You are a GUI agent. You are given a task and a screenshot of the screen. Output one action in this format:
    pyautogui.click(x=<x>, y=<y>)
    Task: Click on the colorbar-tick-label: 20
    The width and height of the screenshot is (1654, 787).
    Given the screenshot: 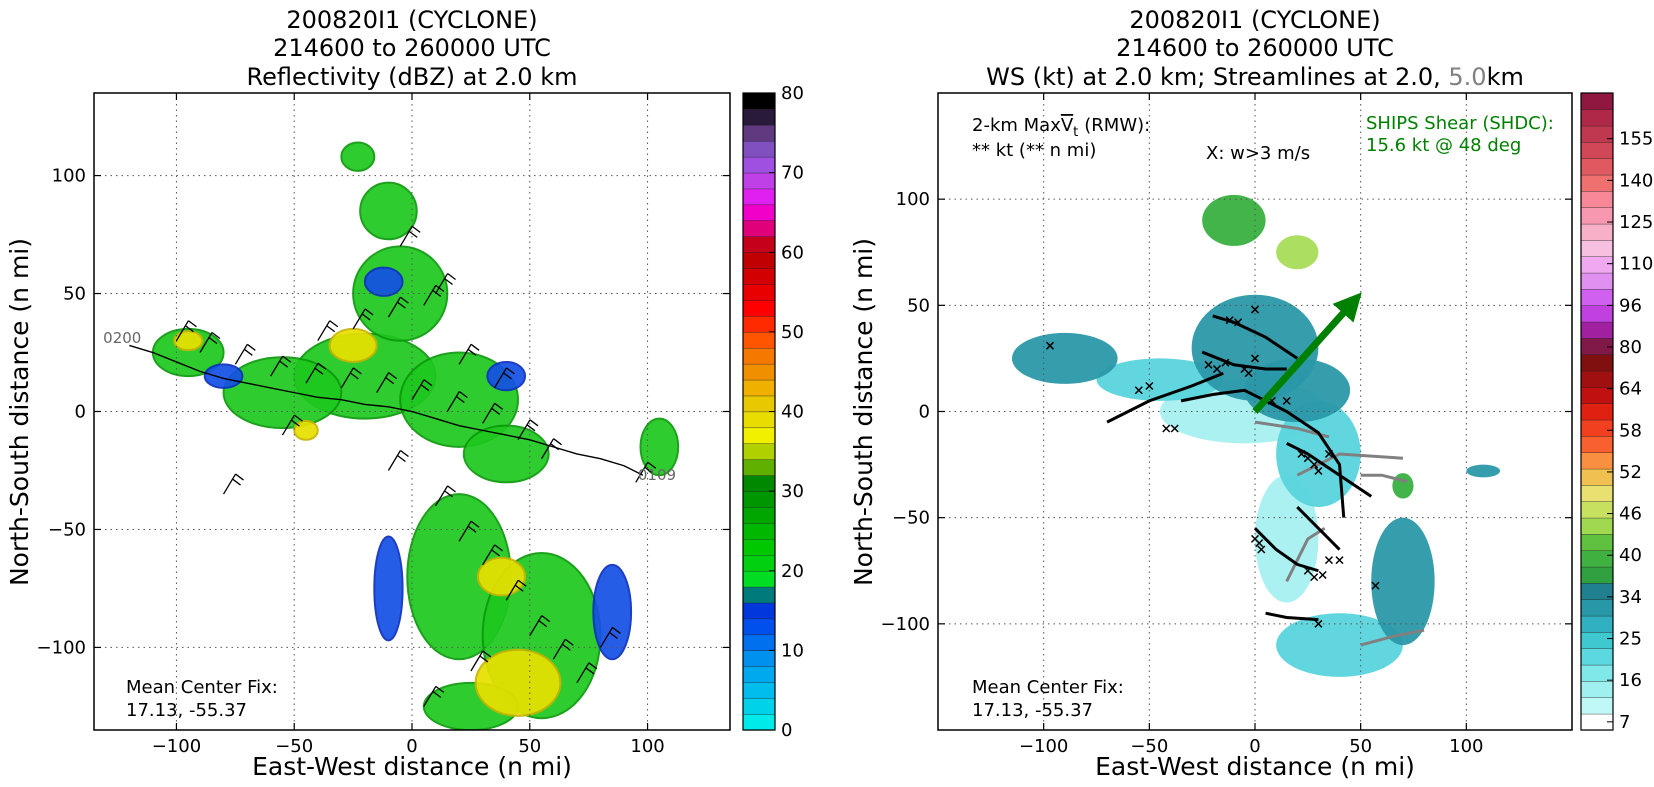 What is the action you would take?
    pyautogui.click(x=792, y=571)
    